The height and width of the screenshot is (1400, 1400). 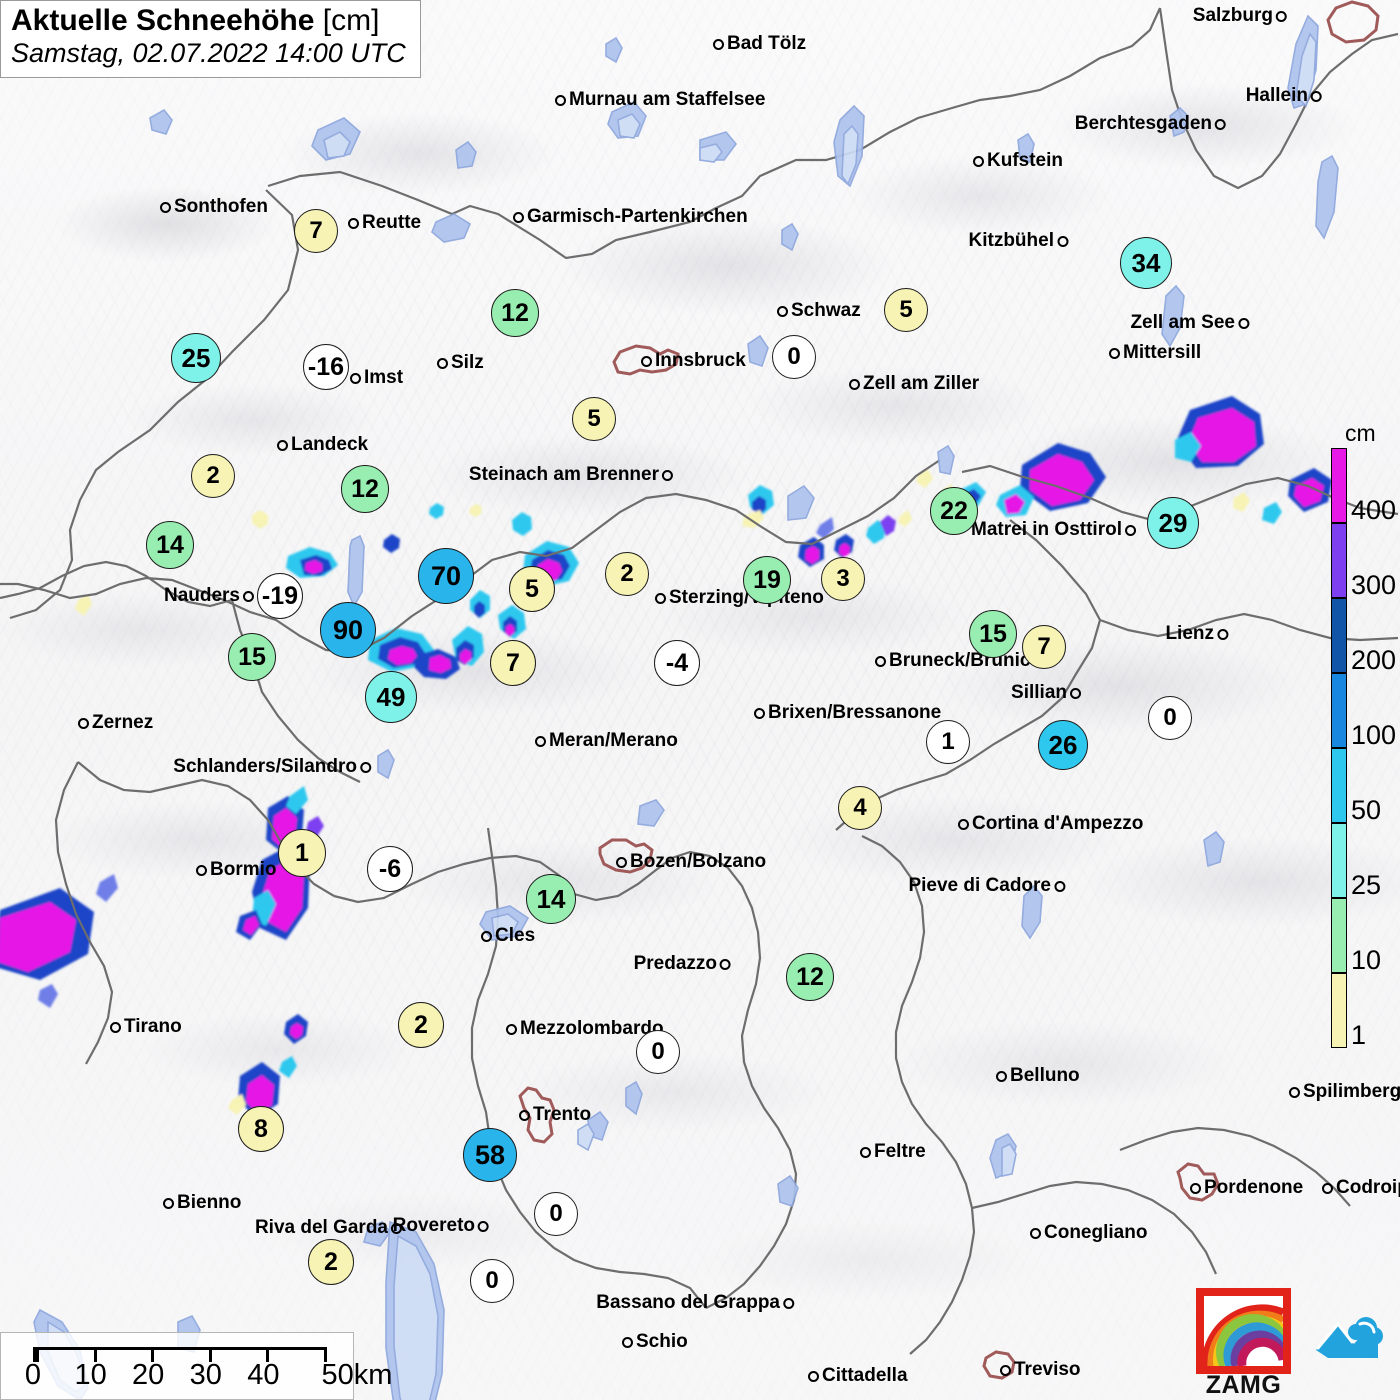 What do you see at coordinates (677, 663) in the screenshot?
I see `station-marker: -4` at bounding box center [677, 663].